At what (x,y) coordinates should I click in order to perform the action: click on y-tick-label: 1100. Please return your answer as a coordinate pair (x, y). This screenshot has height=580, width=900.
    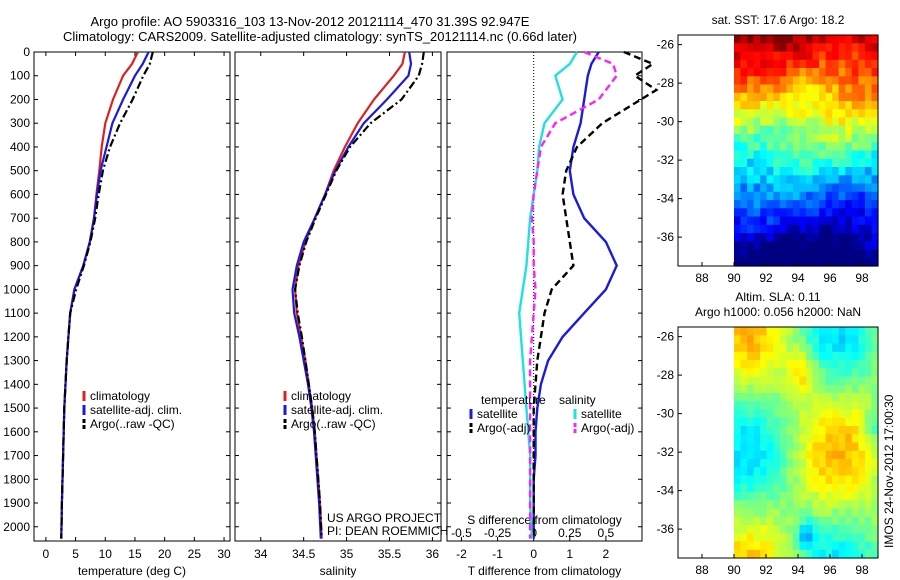
    Looking at the image, I should click on (17, 313).